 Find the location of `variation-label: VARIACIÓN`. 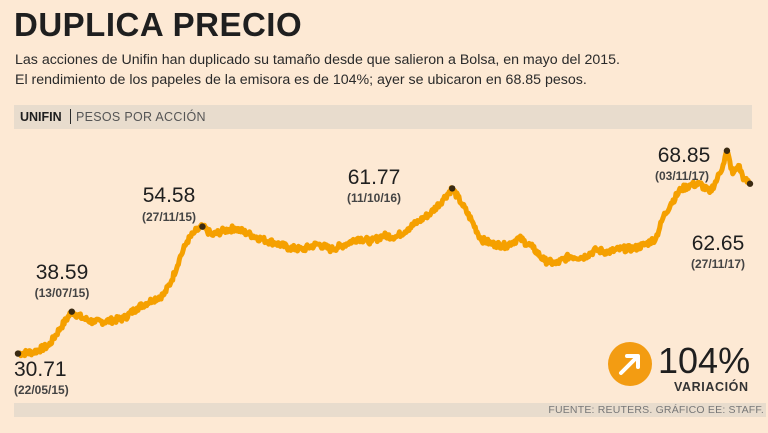

variation-label: VARIACIÓN is located at coordinates (711, 387).